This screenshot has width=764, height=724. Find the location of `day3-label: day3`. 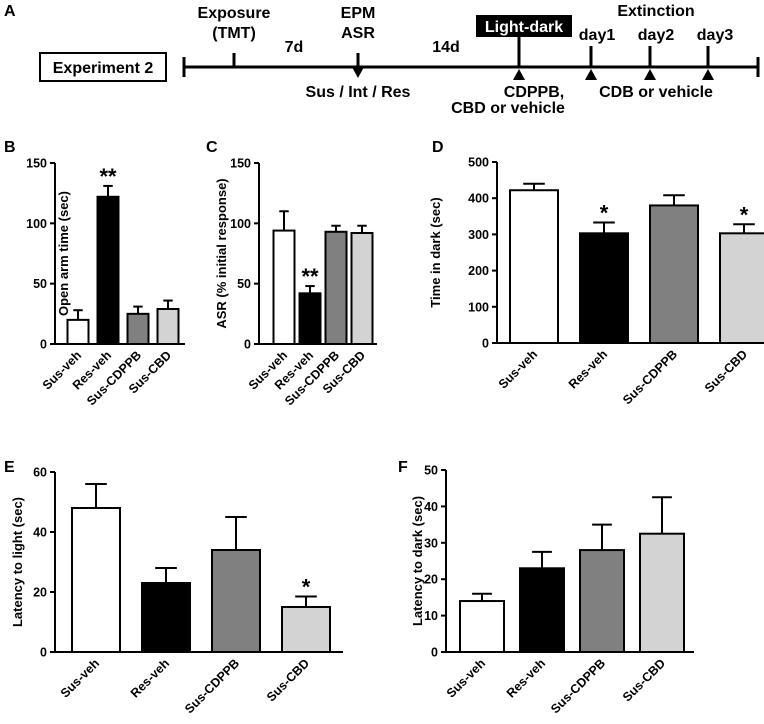

day3-label: day3 is located at coordinates (715, 35).